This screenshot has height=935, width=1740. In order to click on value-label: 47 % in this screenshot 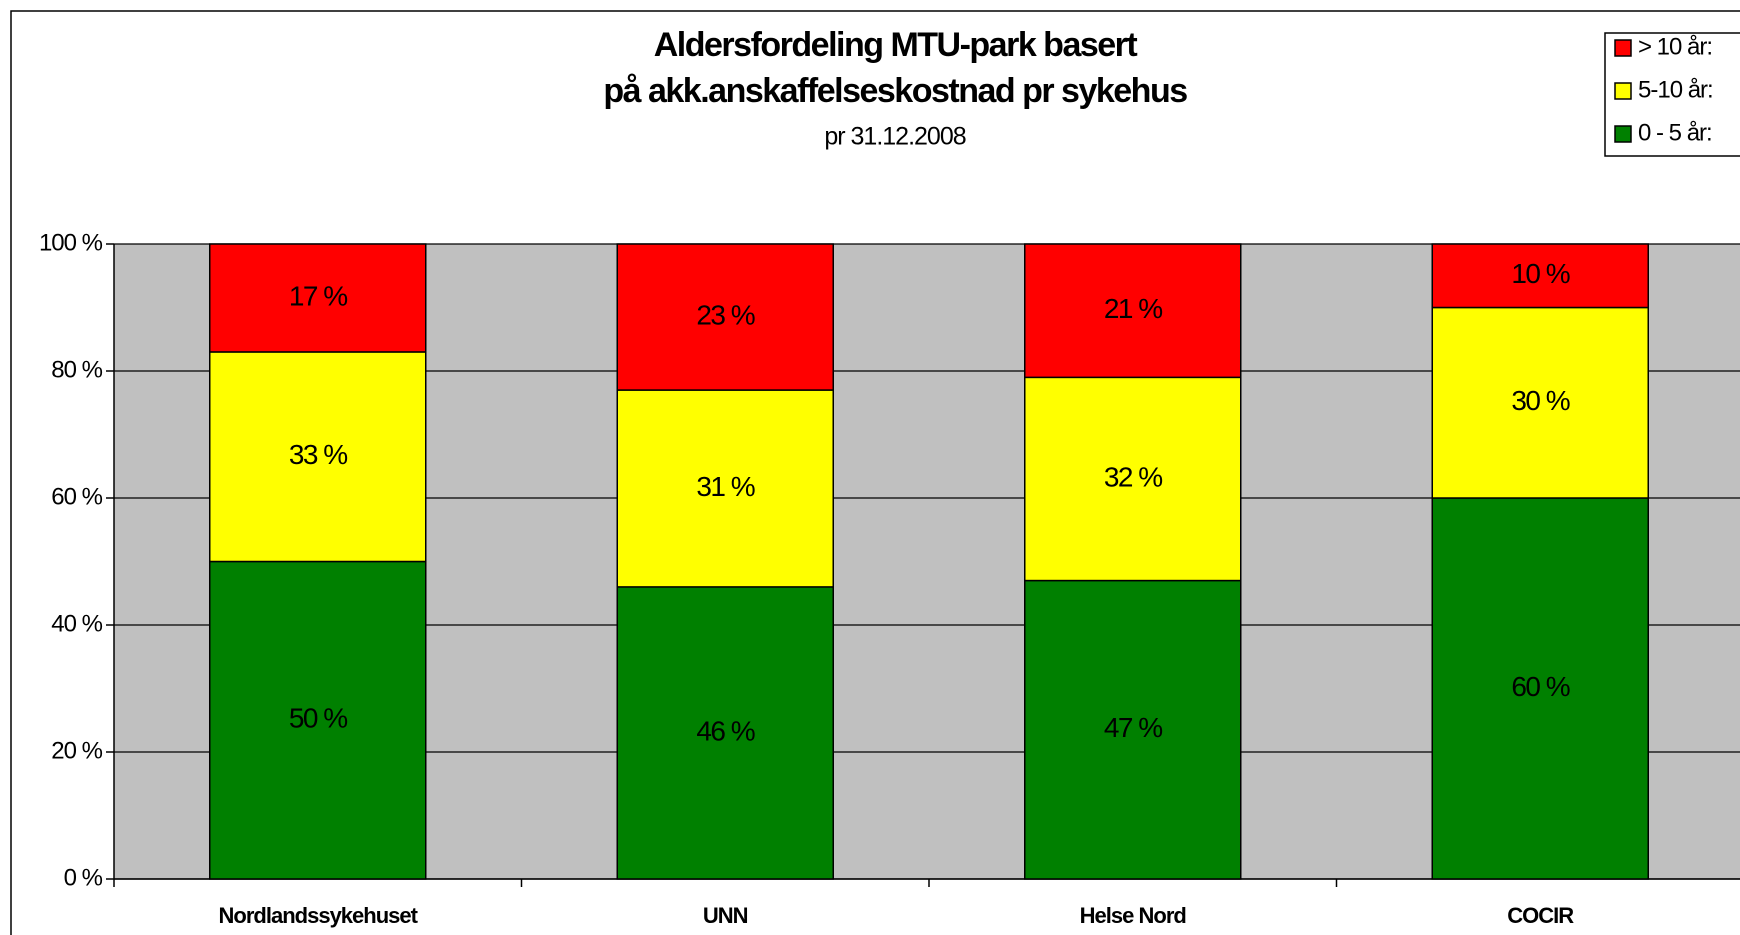, I will do `click(1133, 727)`.